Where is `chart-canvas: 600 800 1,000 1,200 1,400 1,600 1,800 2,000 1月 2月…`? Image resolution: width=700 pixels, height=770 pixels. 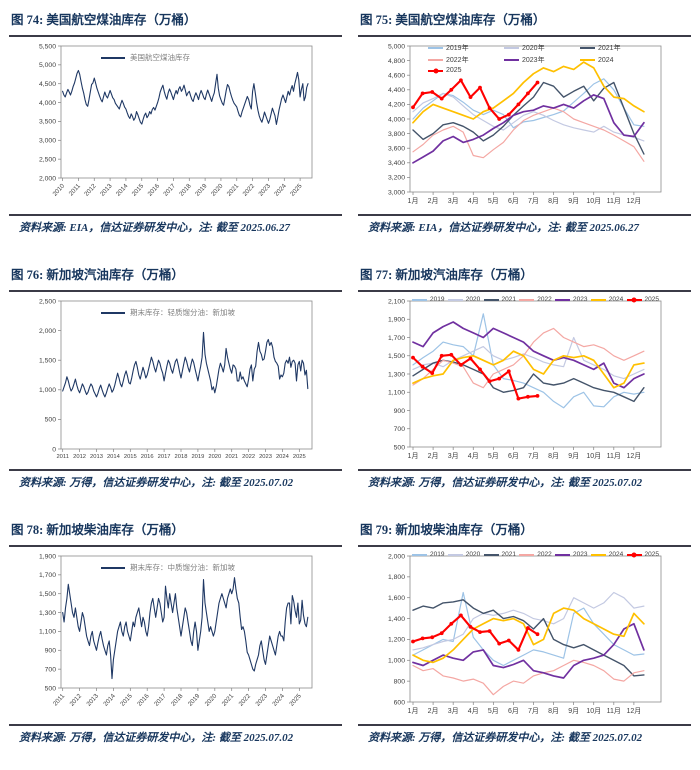
chart-canvas: 600 800 1,000 1,200 1,400 1,600 1,800 2,000 1月 2月… is located at coordinates (525, 634).